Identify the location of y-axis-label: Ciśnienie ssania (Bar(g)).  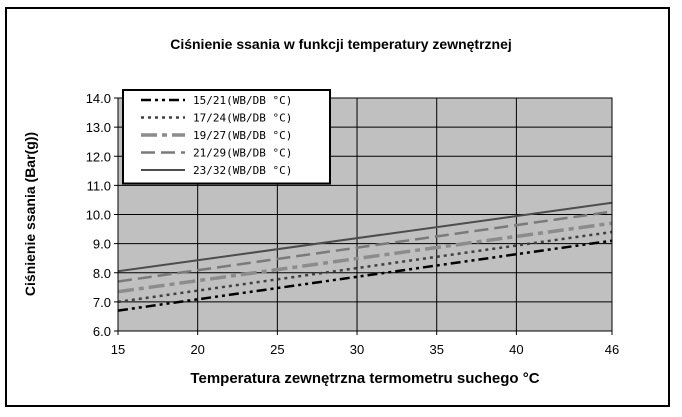
(30, 214).